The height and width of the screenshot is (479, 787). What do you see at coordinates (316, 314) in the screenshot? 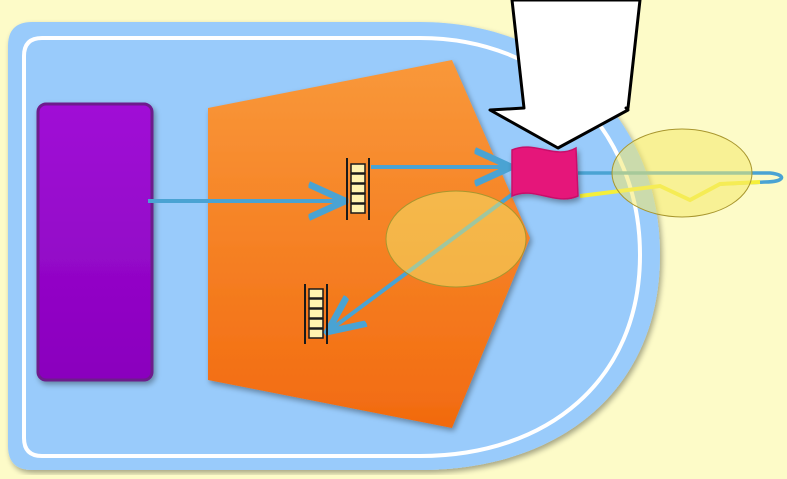
I see `queue-bottom` at bounding box center [316, 314].